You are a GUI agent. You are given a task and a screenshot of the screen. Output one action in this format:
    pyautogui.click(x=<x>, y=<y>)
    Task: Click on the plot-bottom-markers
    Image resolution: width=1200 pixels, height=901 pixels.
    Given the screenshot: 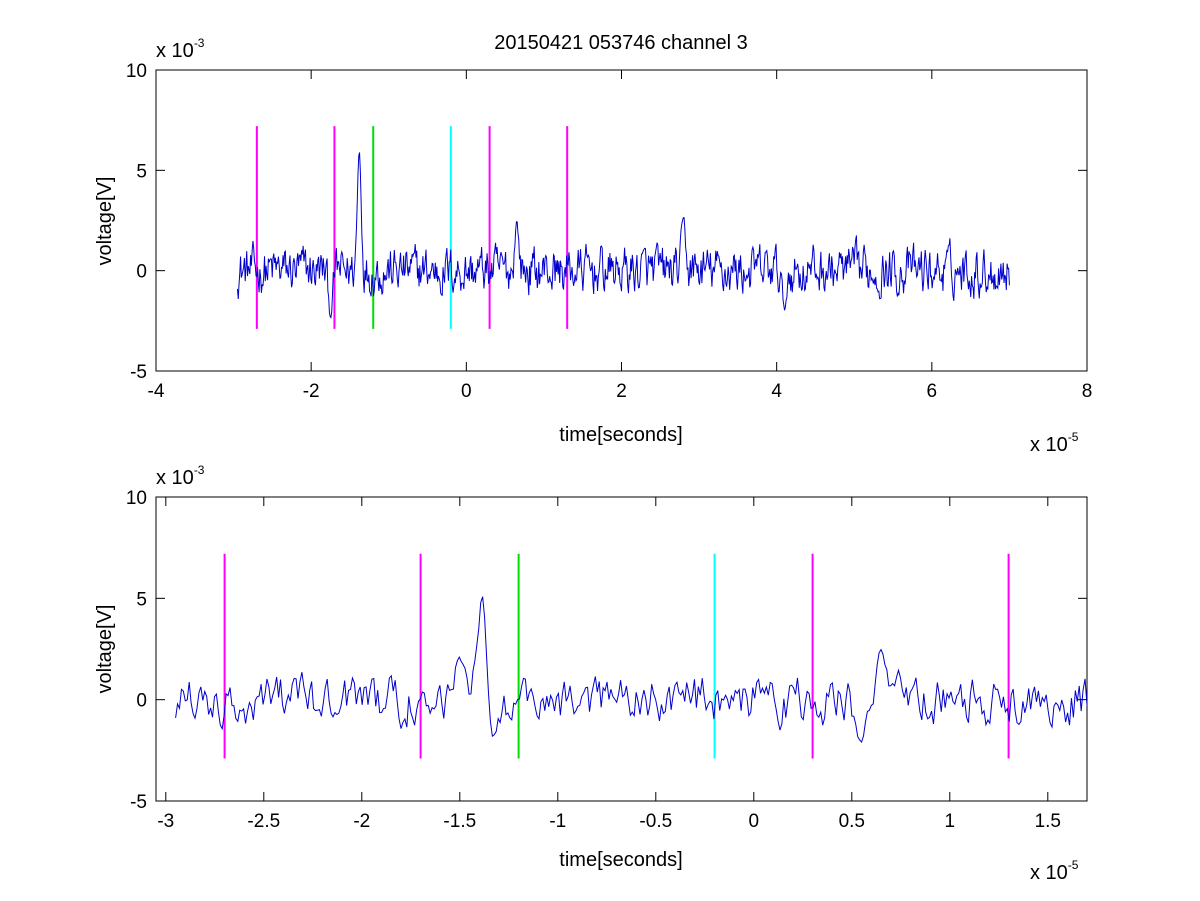 What is the action you would take?
    pyautogui.click(x=616, y=656)
    